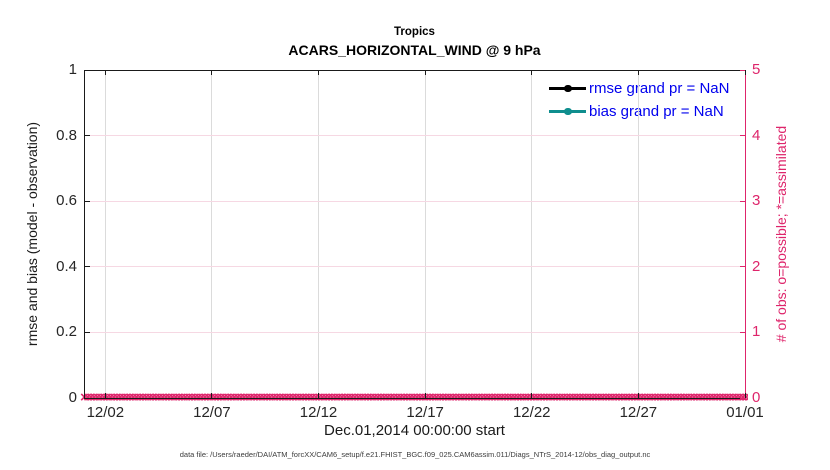 The image size is (830, 470). I want to click on x-tick-label: 12/27, so click(638, 412).